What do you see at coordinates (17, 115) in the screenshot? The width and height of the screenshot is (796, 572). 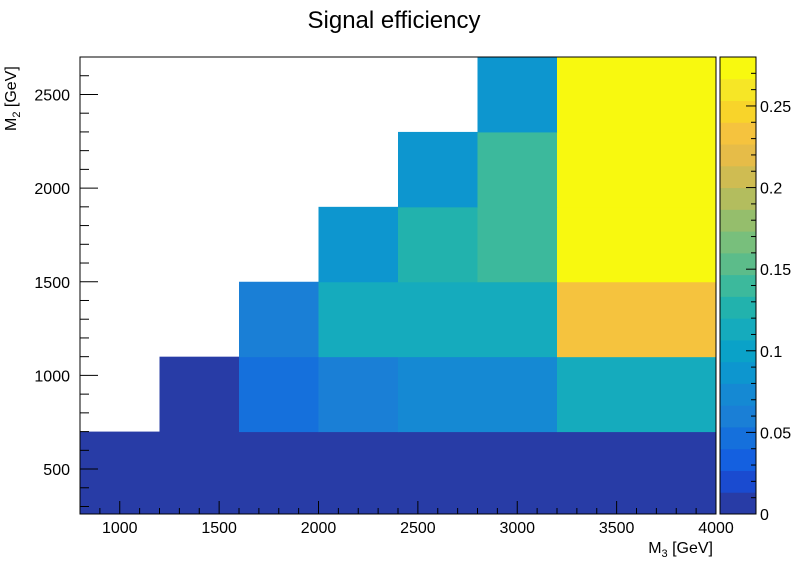 I see `y-axis-label-subscript: 2` at bounding box center [17, 115].